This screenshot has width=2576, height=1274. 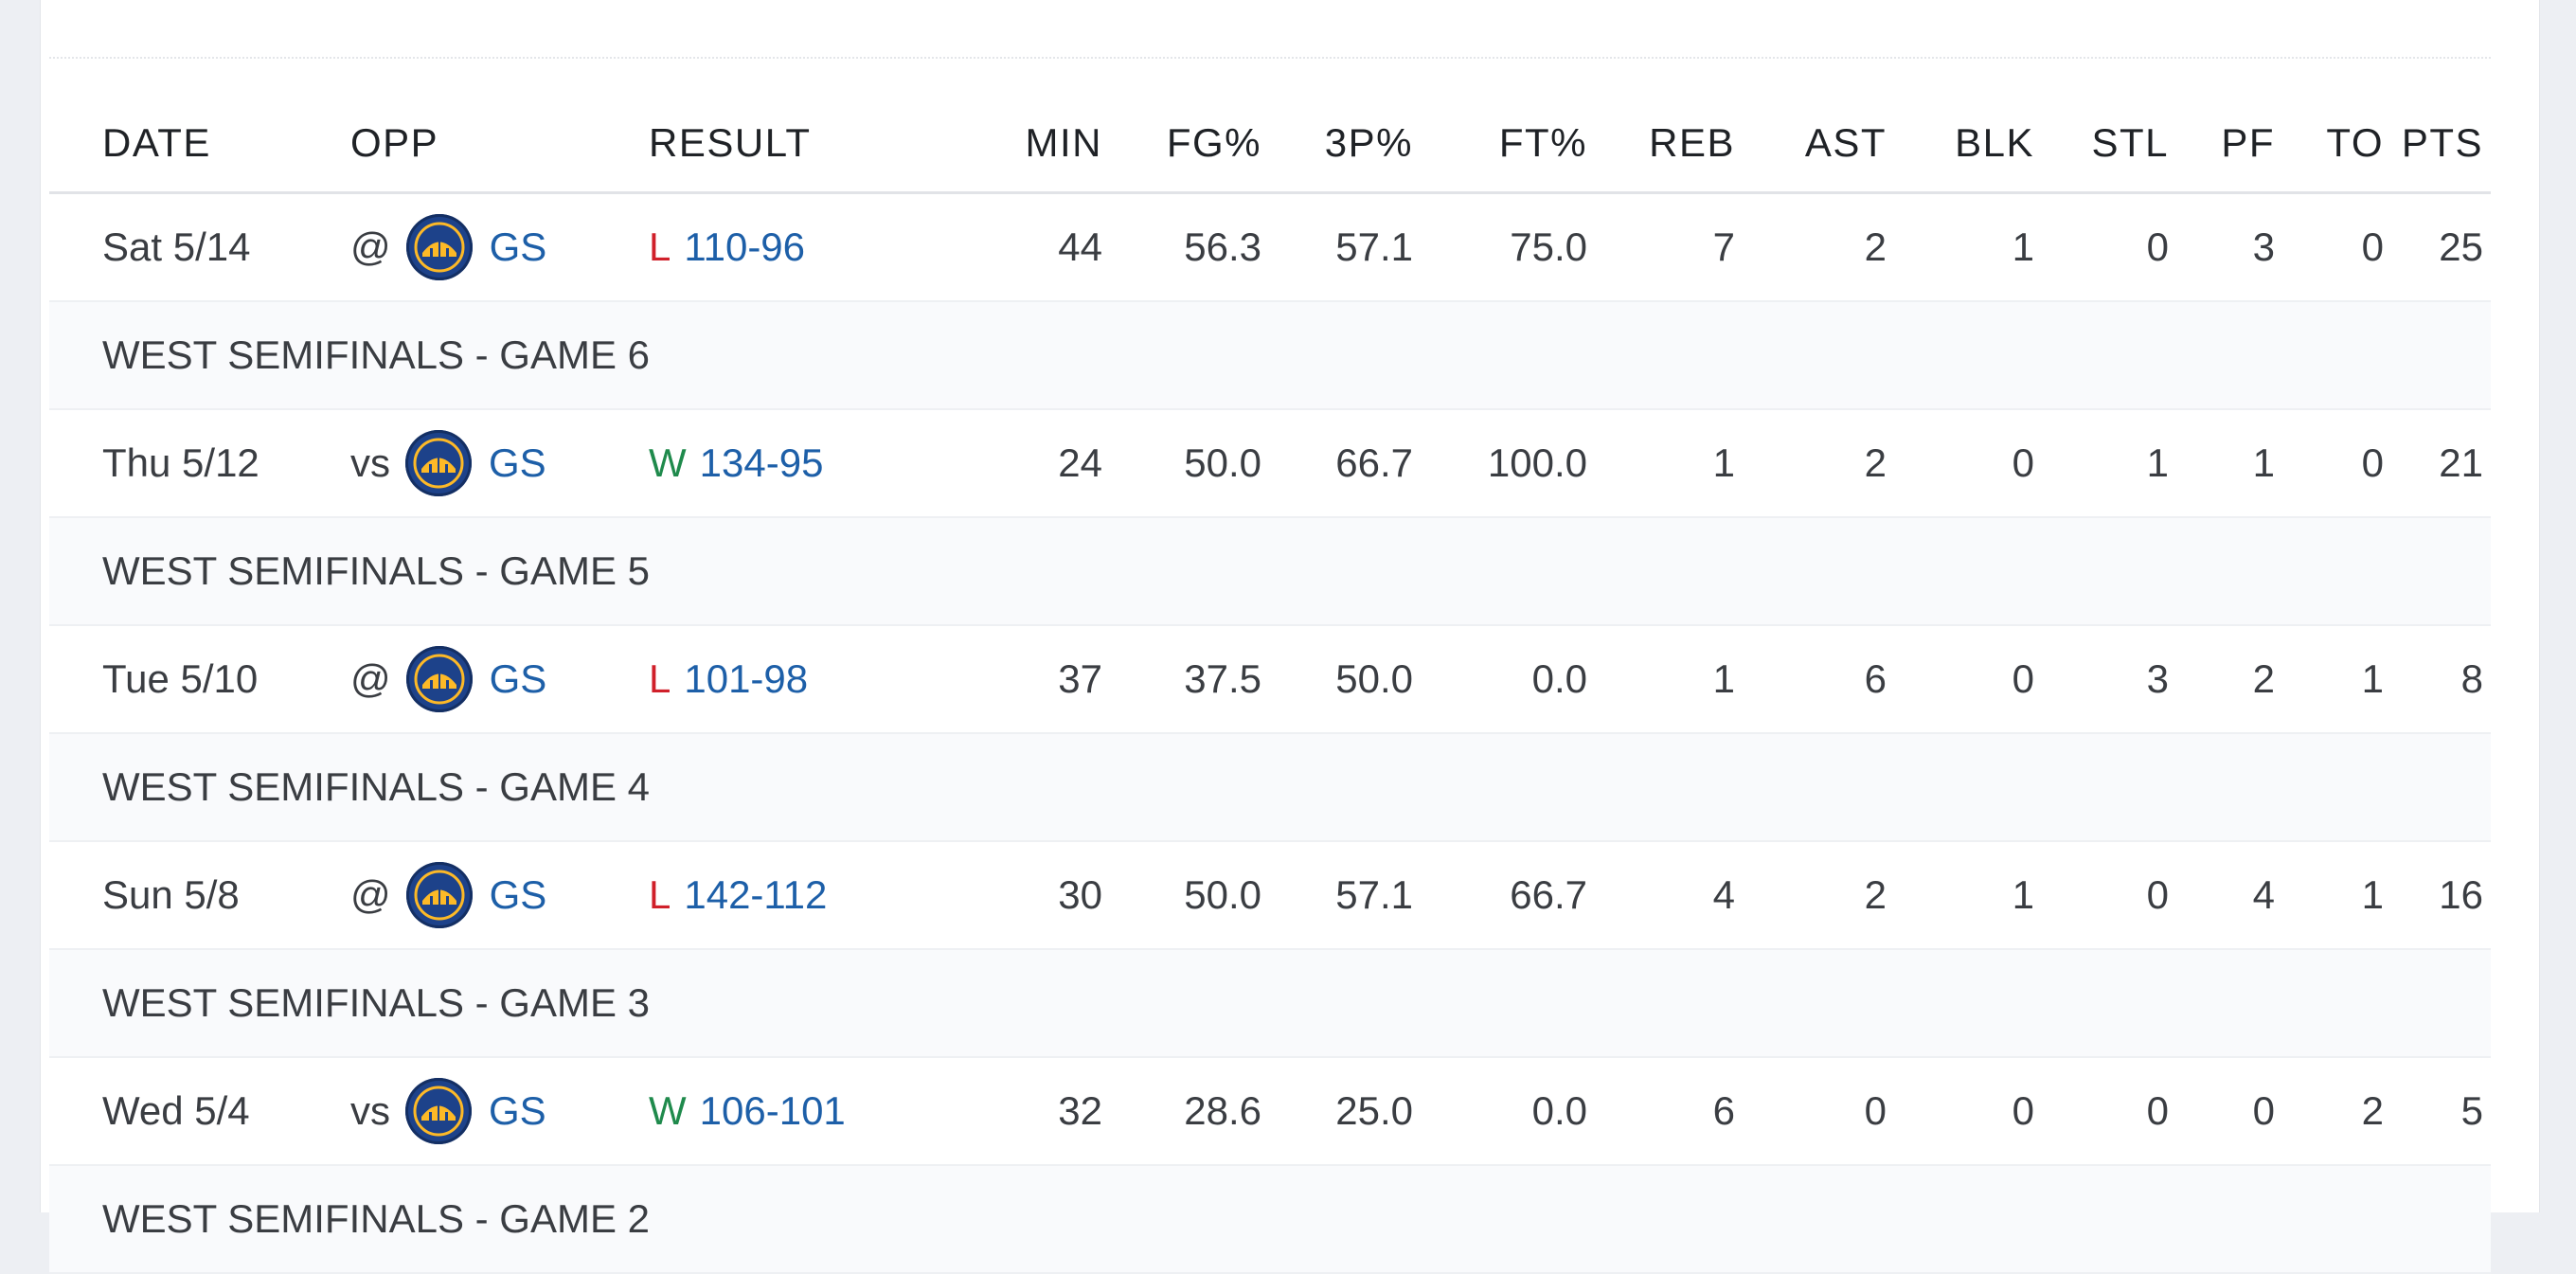 What do you see at coordinates (1080, 895) in the screenshot?
I see `stat-min: 30` at bounding box center [1080, 895].